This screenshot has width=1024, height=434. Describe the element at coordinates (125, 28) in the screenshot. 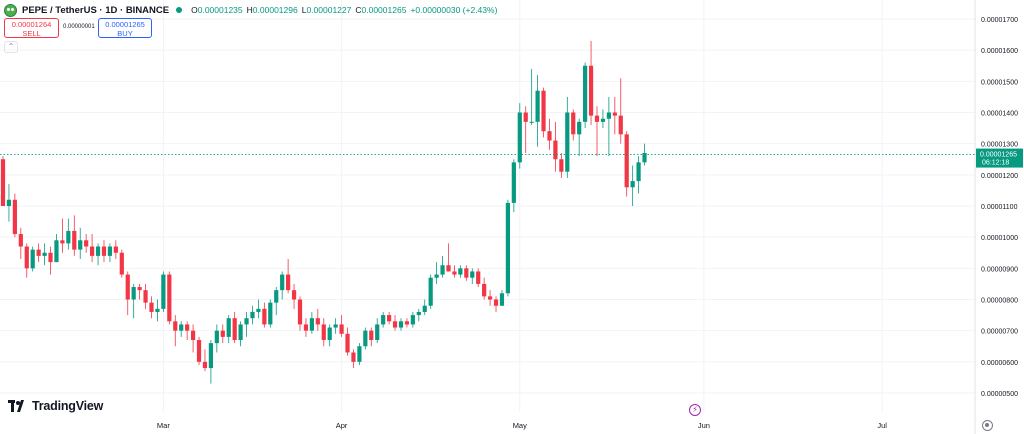

I see `buy-button: 0.00001265 BUY` at that location.